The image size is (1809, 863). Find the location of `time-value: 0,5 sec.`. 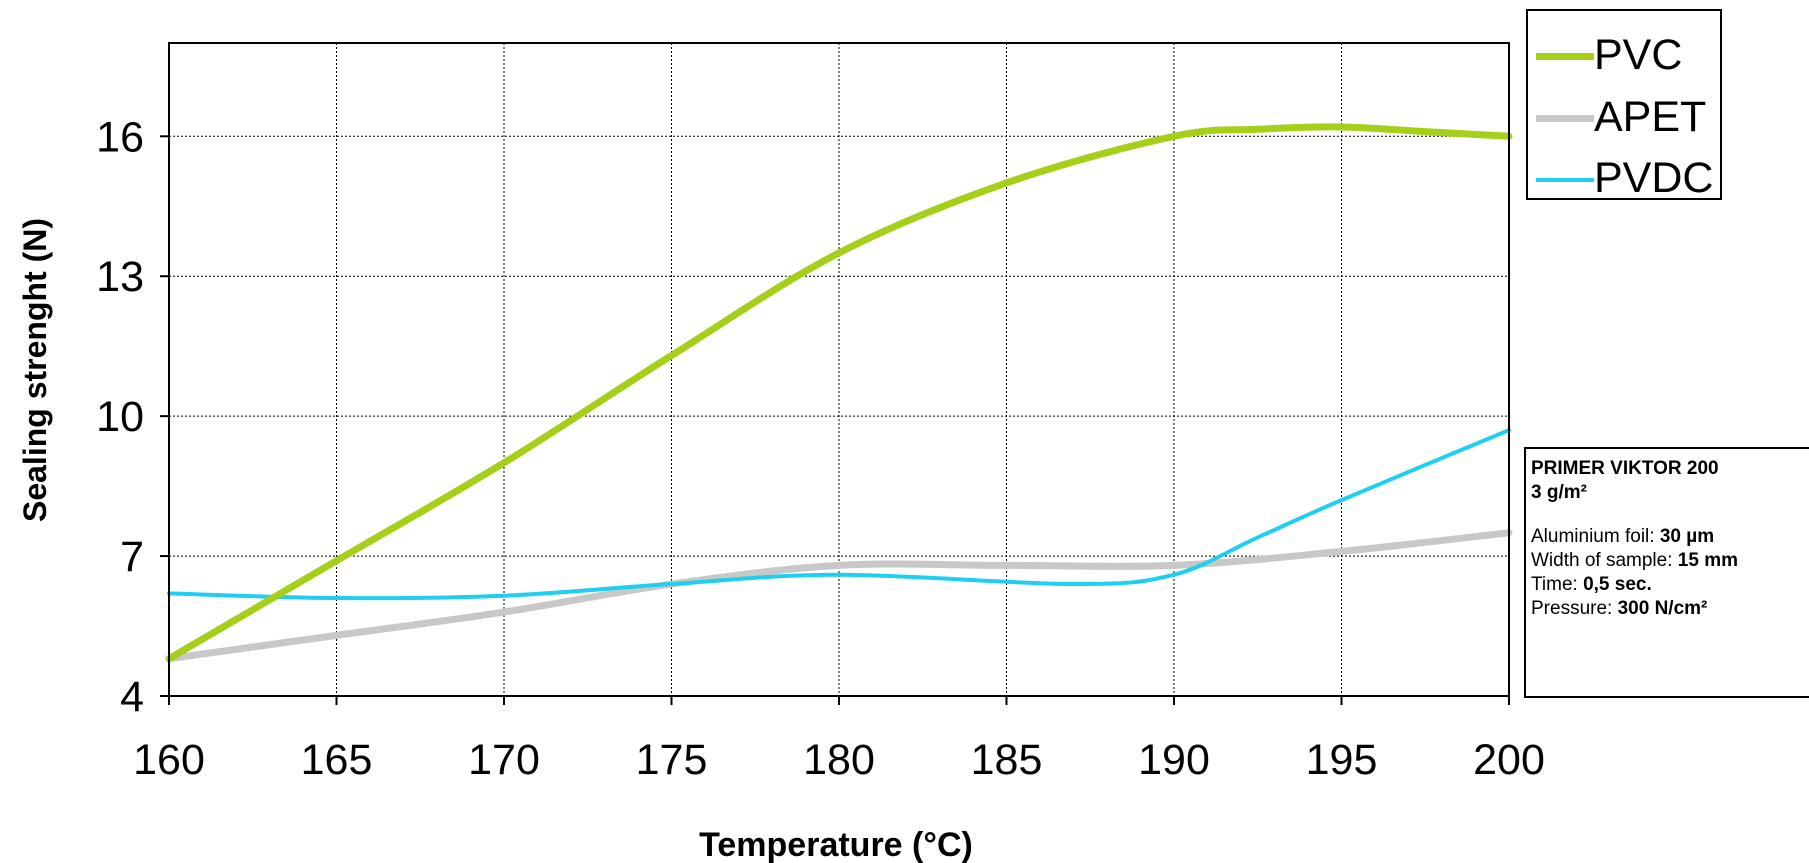

time-value: 0,5 sec. is located at coordinates (1617, 584).